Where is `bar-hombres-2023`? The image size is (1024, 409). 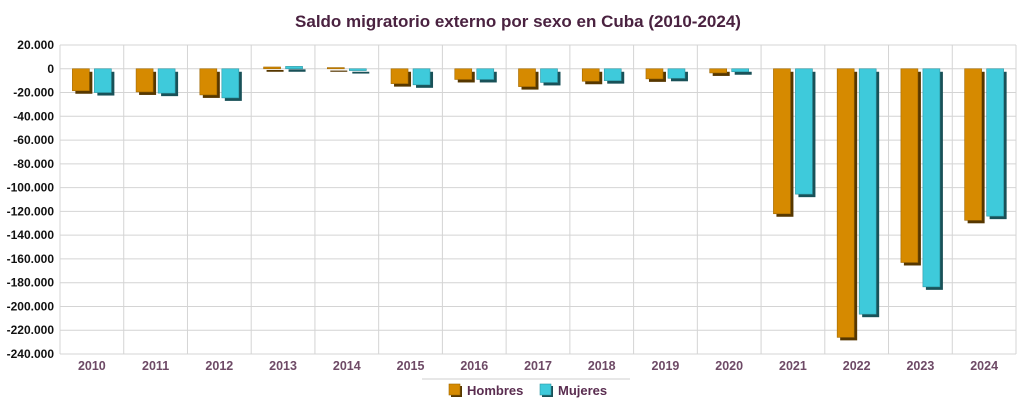
bar-hombres-2023 is located at coordinates (910, 167).